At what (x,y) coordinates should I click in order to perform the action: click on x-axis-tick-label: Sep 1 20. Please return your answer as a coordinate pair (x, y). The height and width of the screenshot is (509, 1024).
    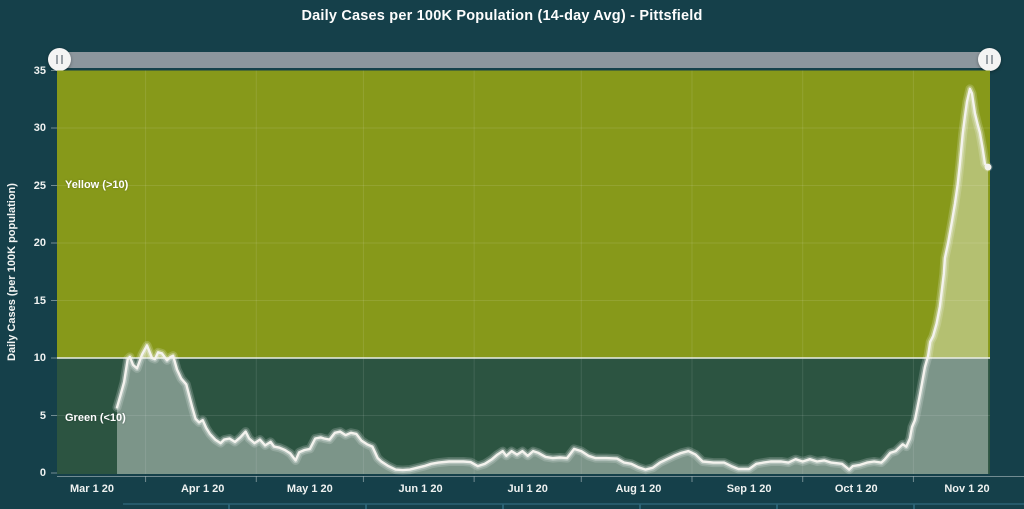
    Looking at the image, I should click on (749, 489).